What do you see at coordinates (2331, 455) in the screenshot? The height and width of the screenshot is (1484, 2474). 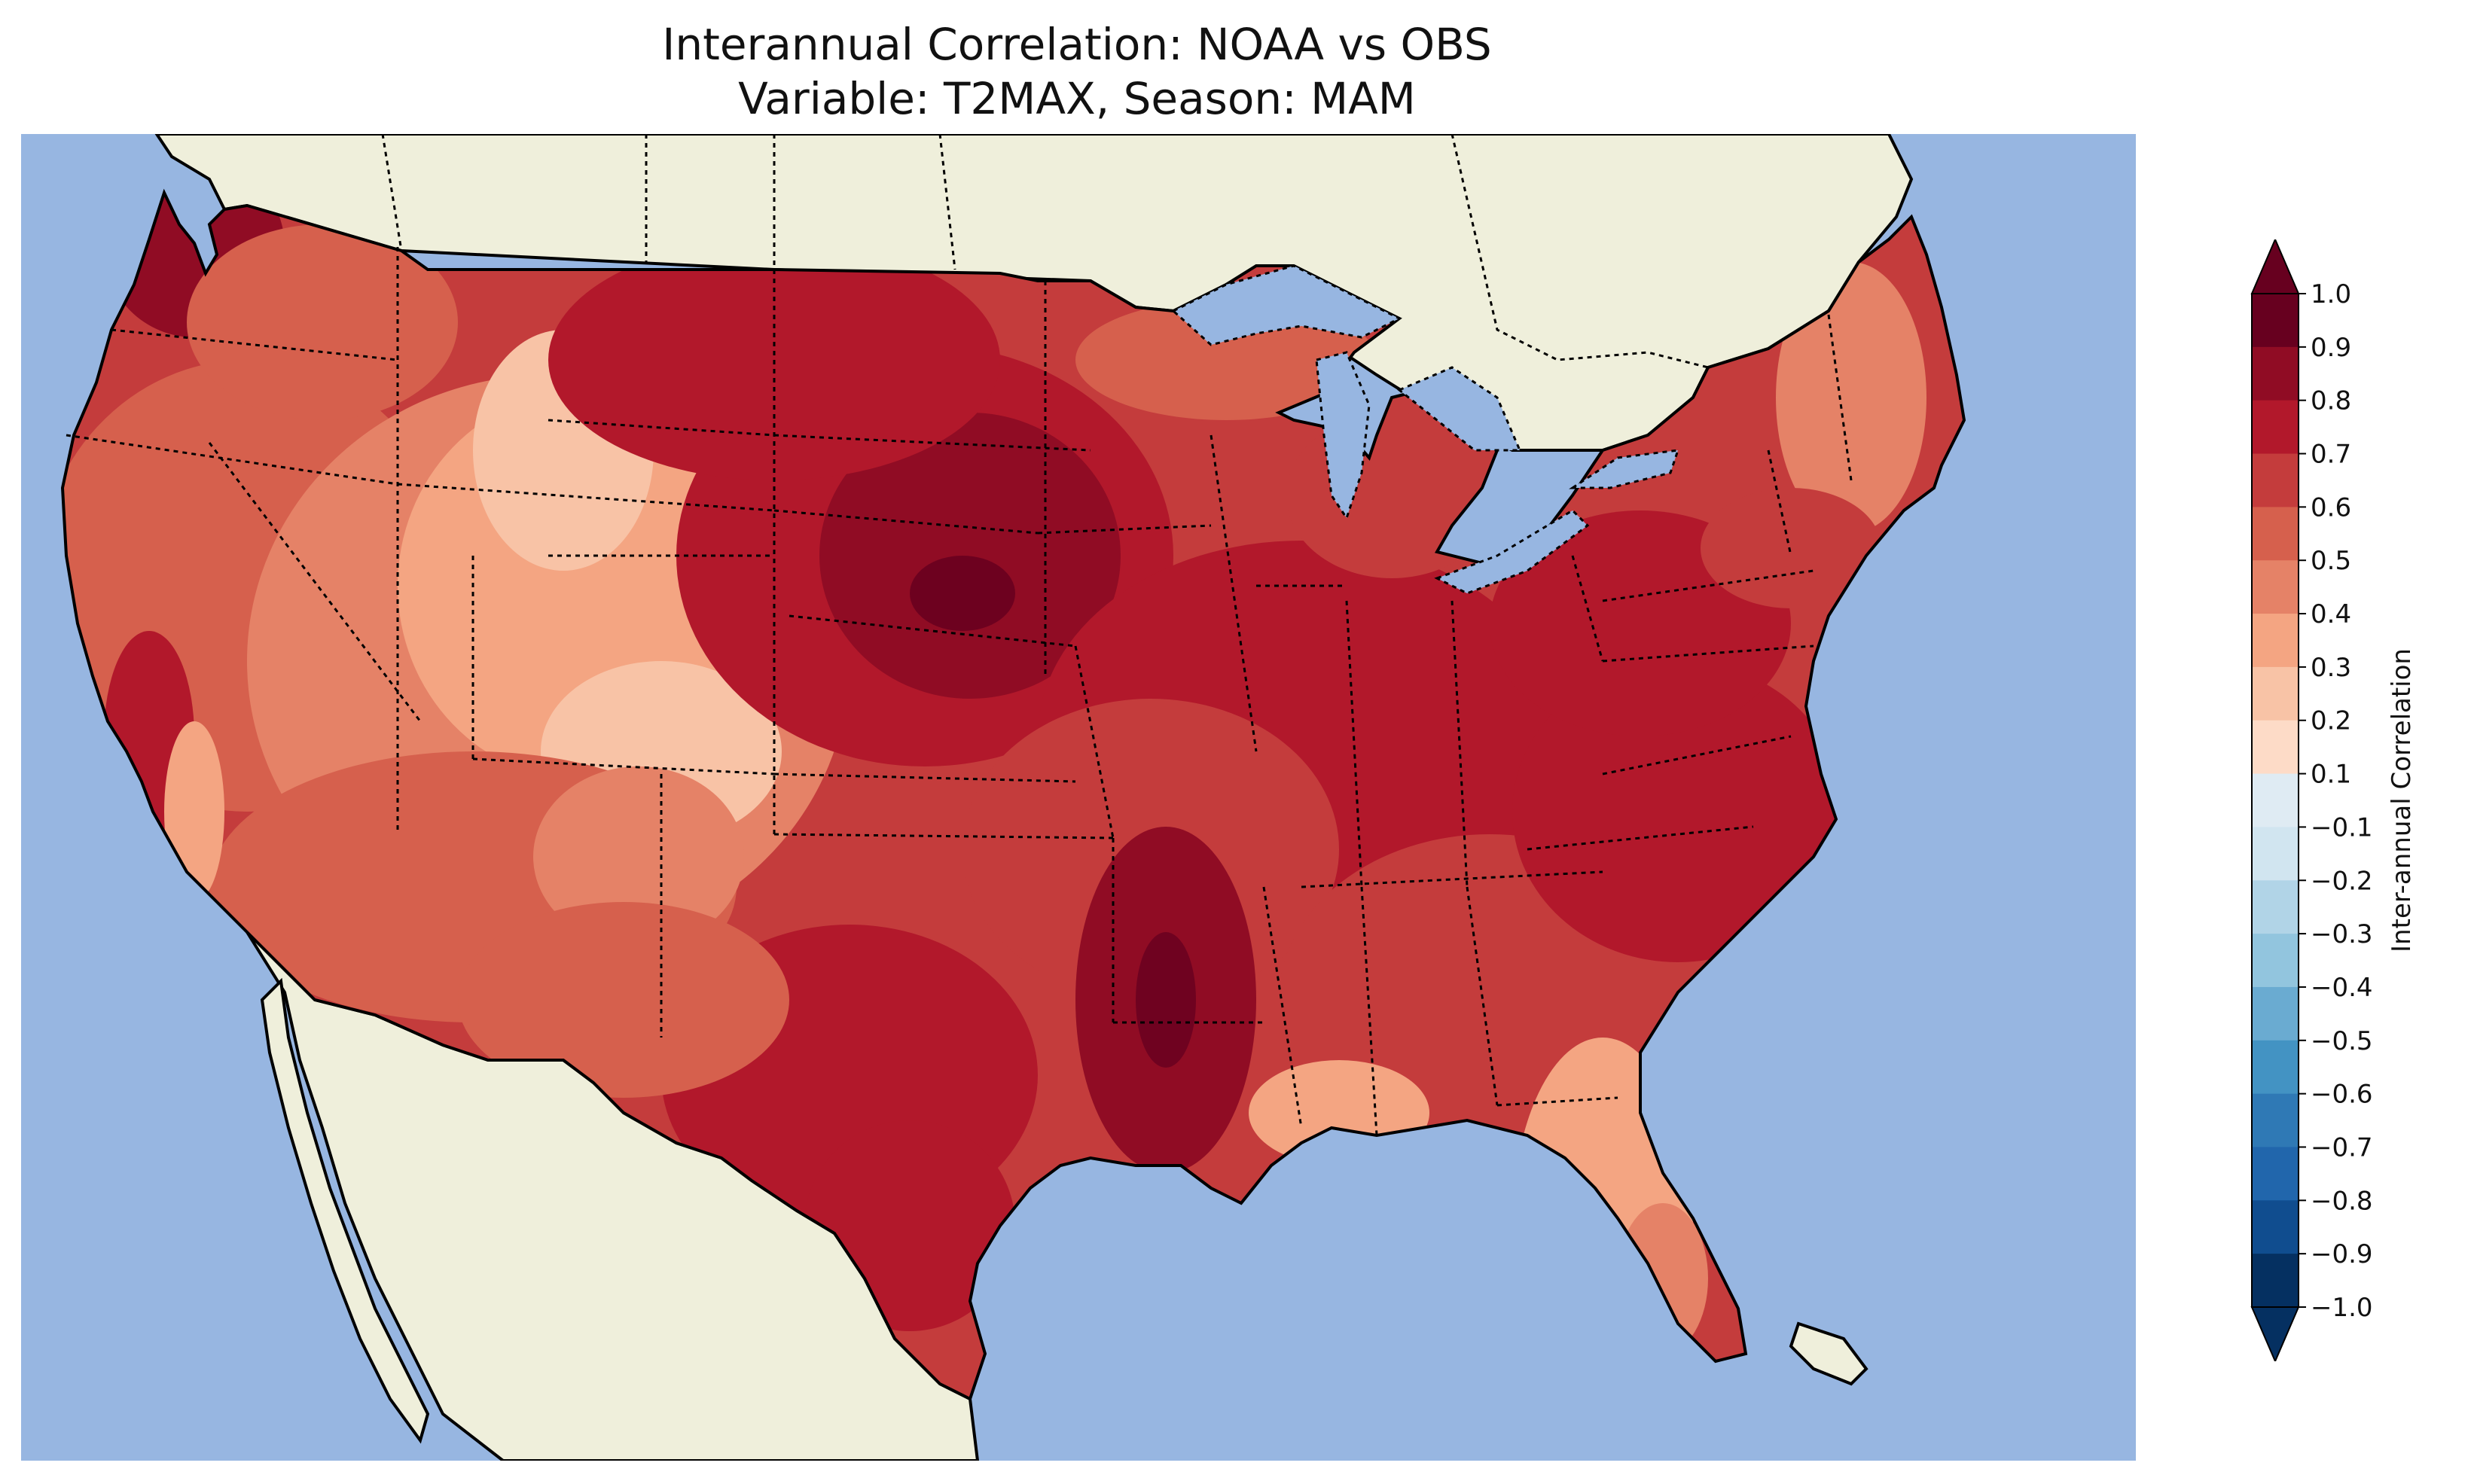 I see `colorbar-tick-label: 0.7` at bounding box center [2331, 455].